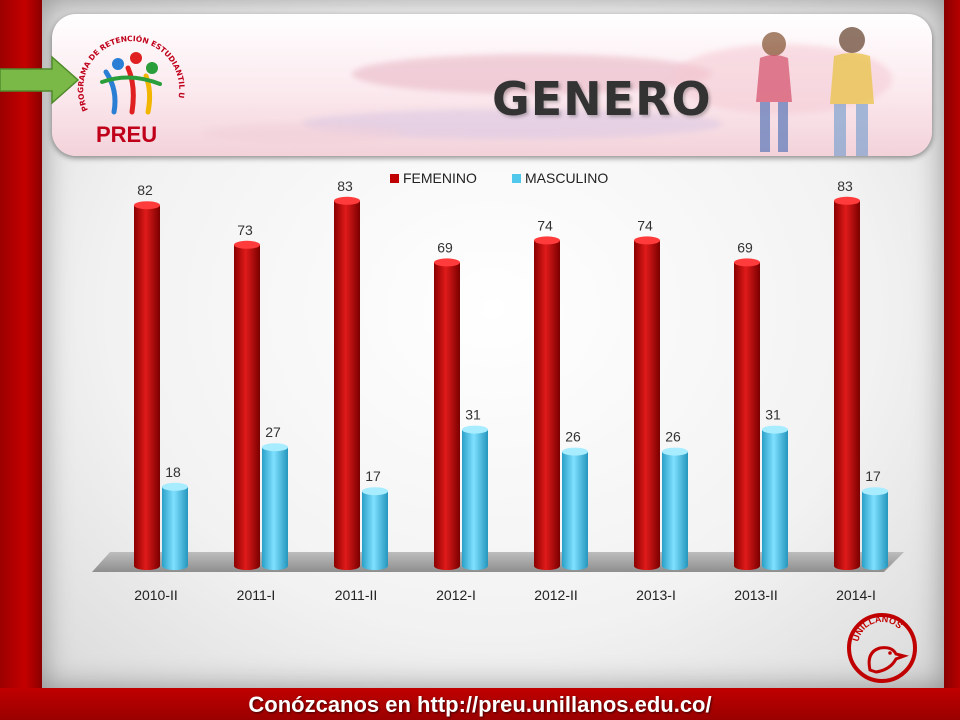 Image resolution: width=960 pixels, height=720 pixels. I want to click on bar-femenino-2013-I, so click(647, 403).